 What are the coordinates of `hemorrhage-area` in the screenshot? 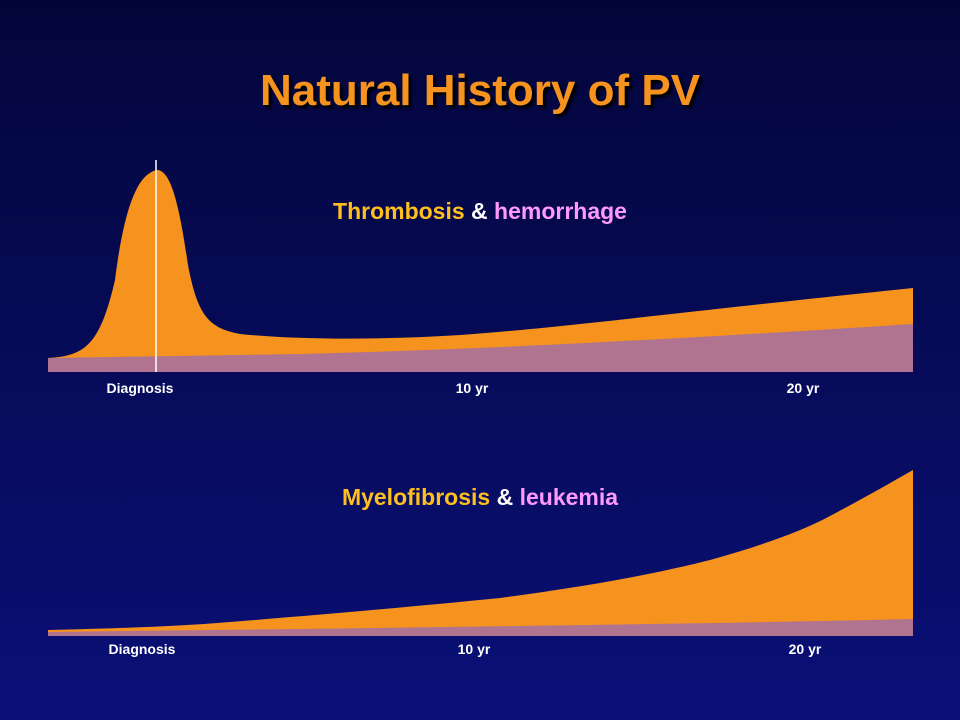 It's located at (480, 348).